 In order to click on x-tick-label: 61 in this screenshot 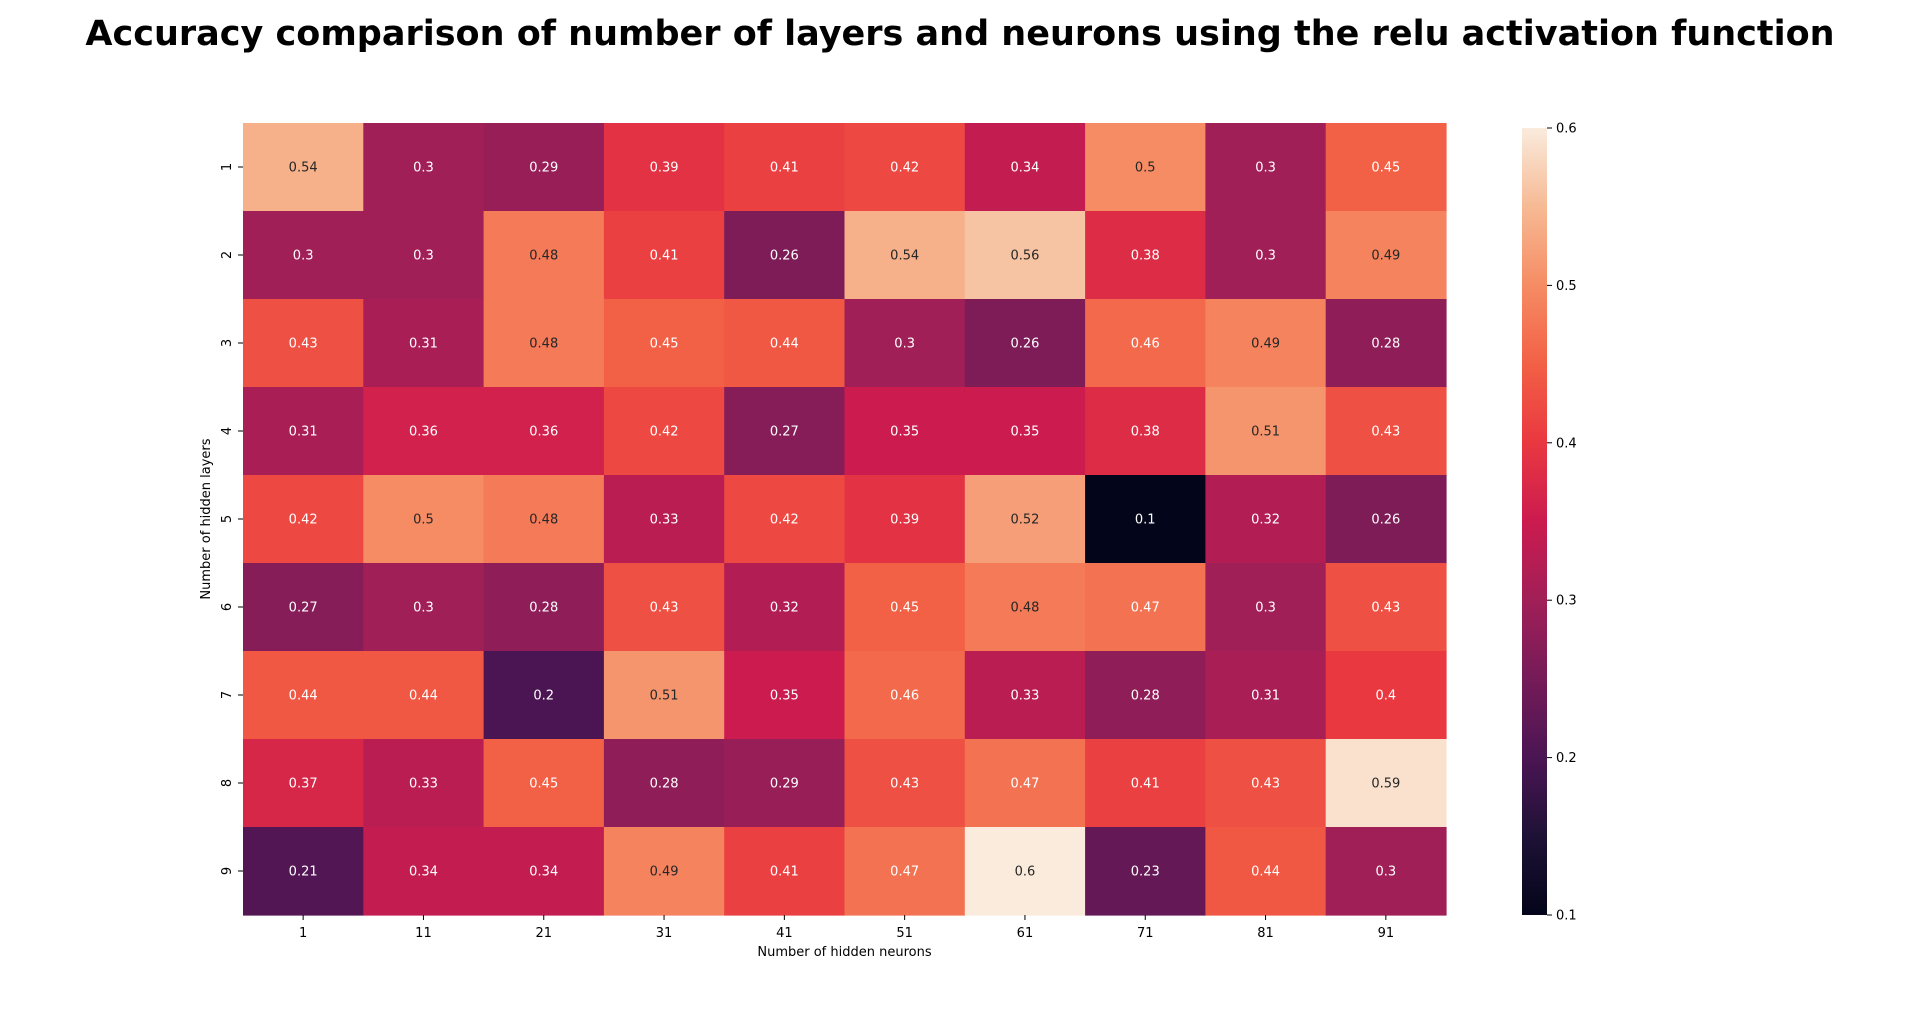, I will do `click(1025, 933)`.